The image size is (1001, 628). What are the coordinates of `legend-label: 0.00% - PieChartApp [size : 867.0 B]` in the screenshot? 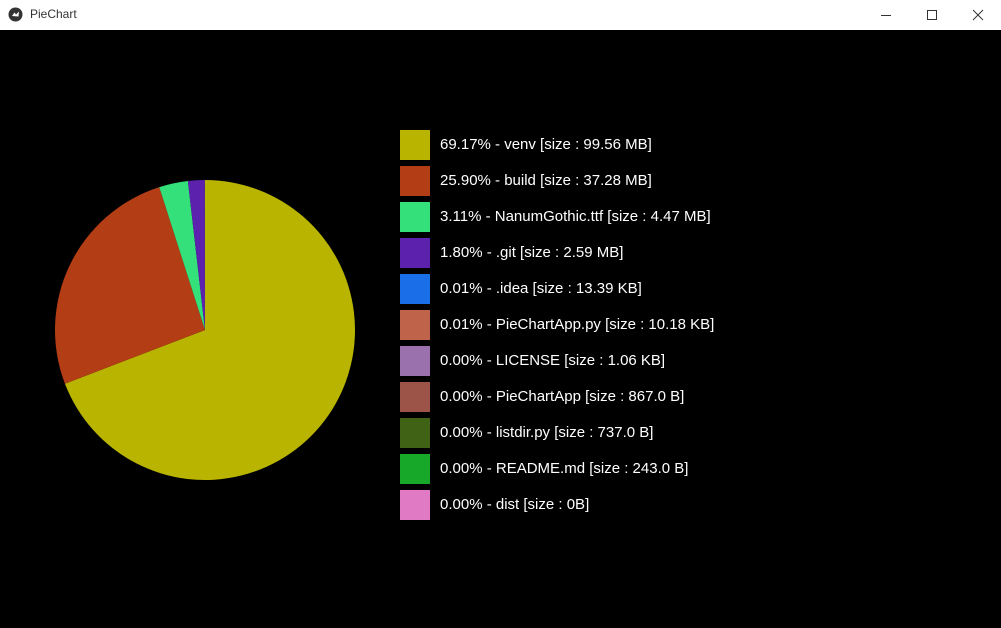 It's located at (562, 396).